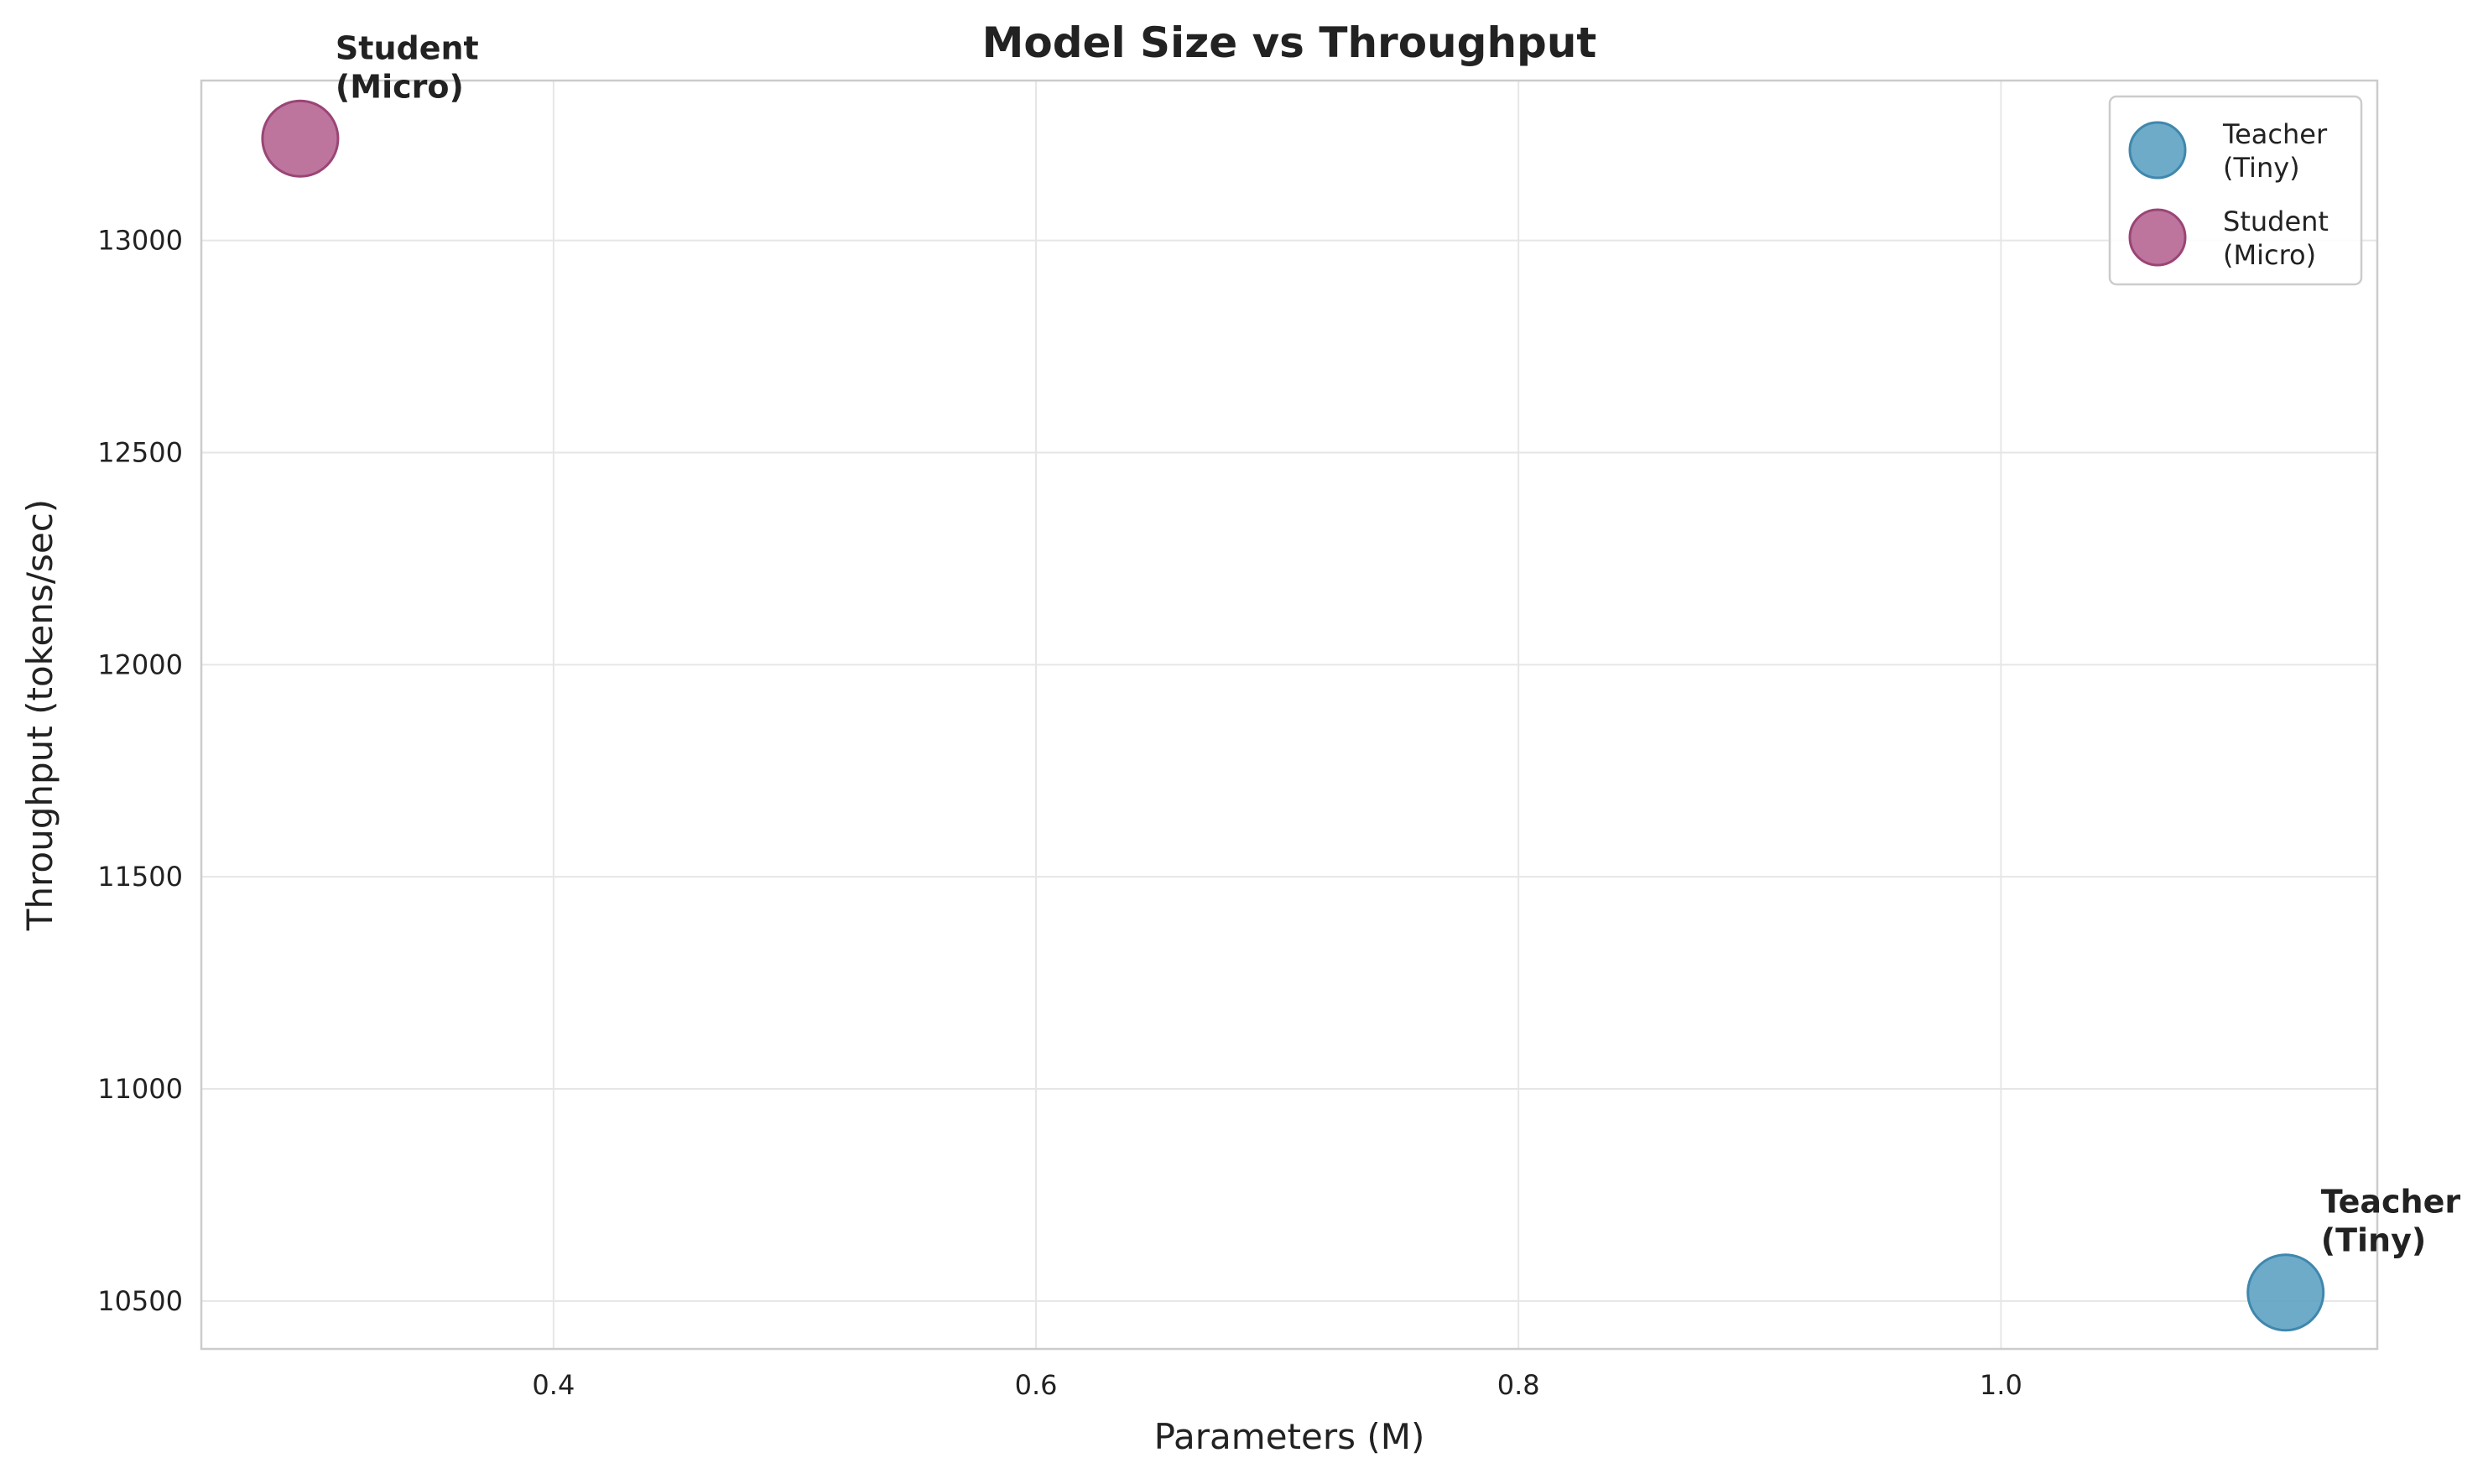 Image resolution: width=2483 pixels, height=1484 pixels. What do you see at coordinates (407, 67) in the screenshot?
I see `annotation-student: Student (Micro)` at bounding box center [407, 67].